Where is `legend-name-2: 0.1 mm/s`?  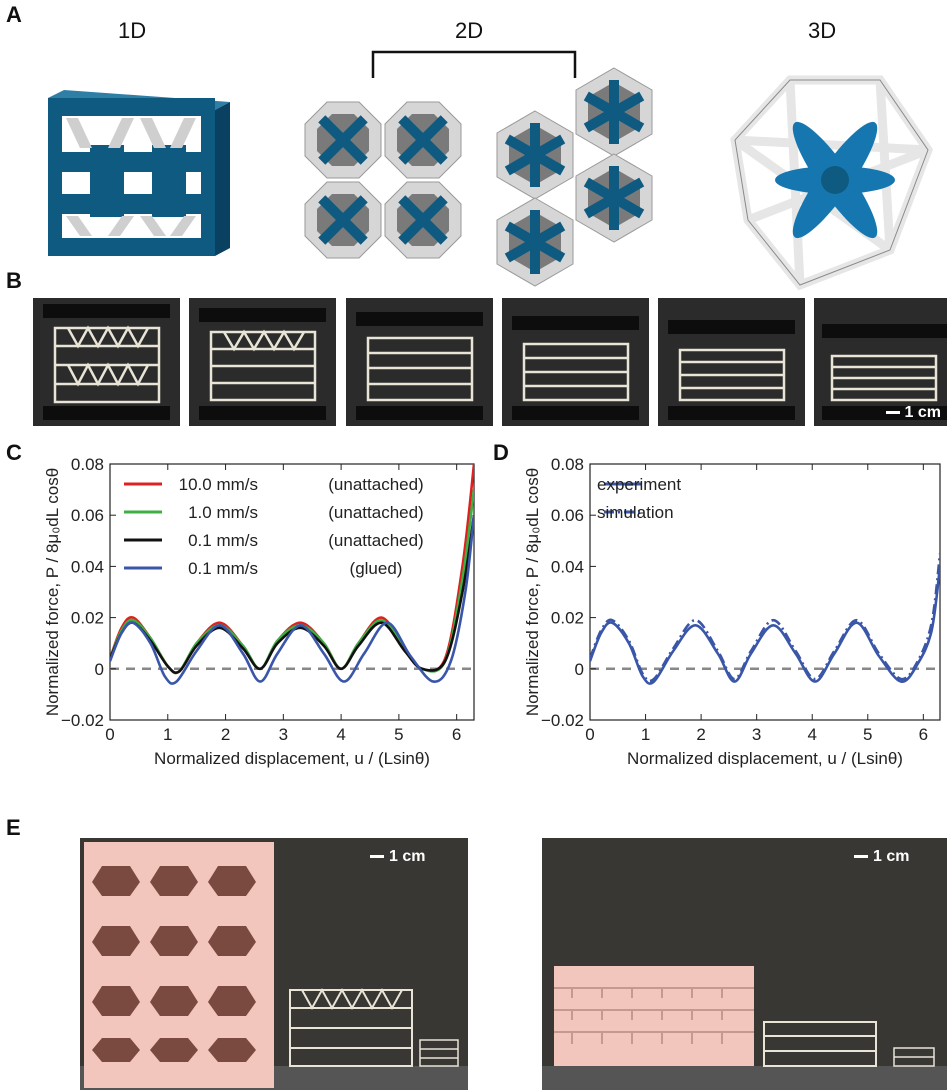 legend-name-2: 0.1 mm/s is located at coordinates (223, 540).